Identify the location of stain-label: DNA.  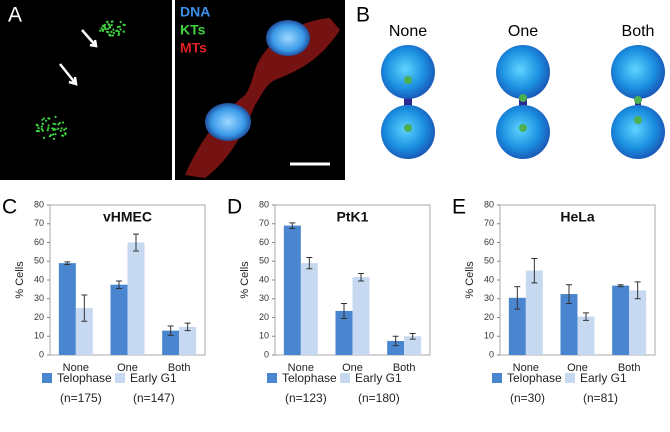
(195, 12).